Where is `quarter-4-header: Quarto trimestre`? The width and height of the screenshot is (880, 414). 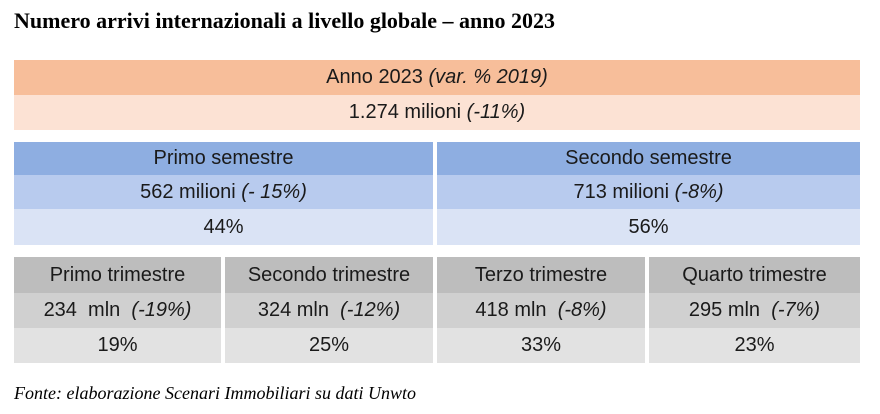
quarter-4-header: Quarto trimestre is located at coordinates (754, 275).